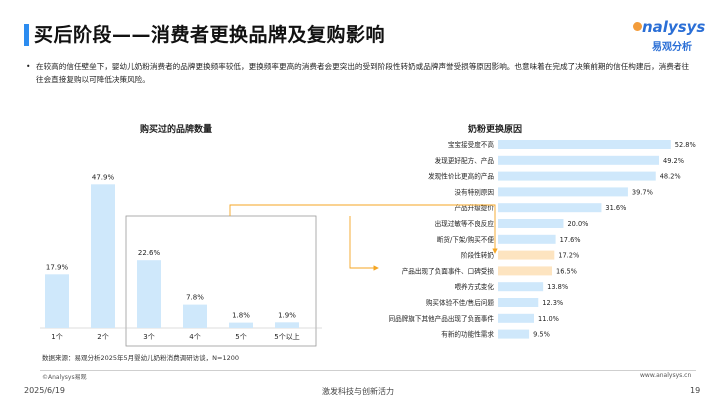 The height and width of the screenshot is (405, 720). What do you see at coordinates (615, 208) in the screenshot?
I see `bar-value-label: 31.6%` at bounding box center [615, 208].